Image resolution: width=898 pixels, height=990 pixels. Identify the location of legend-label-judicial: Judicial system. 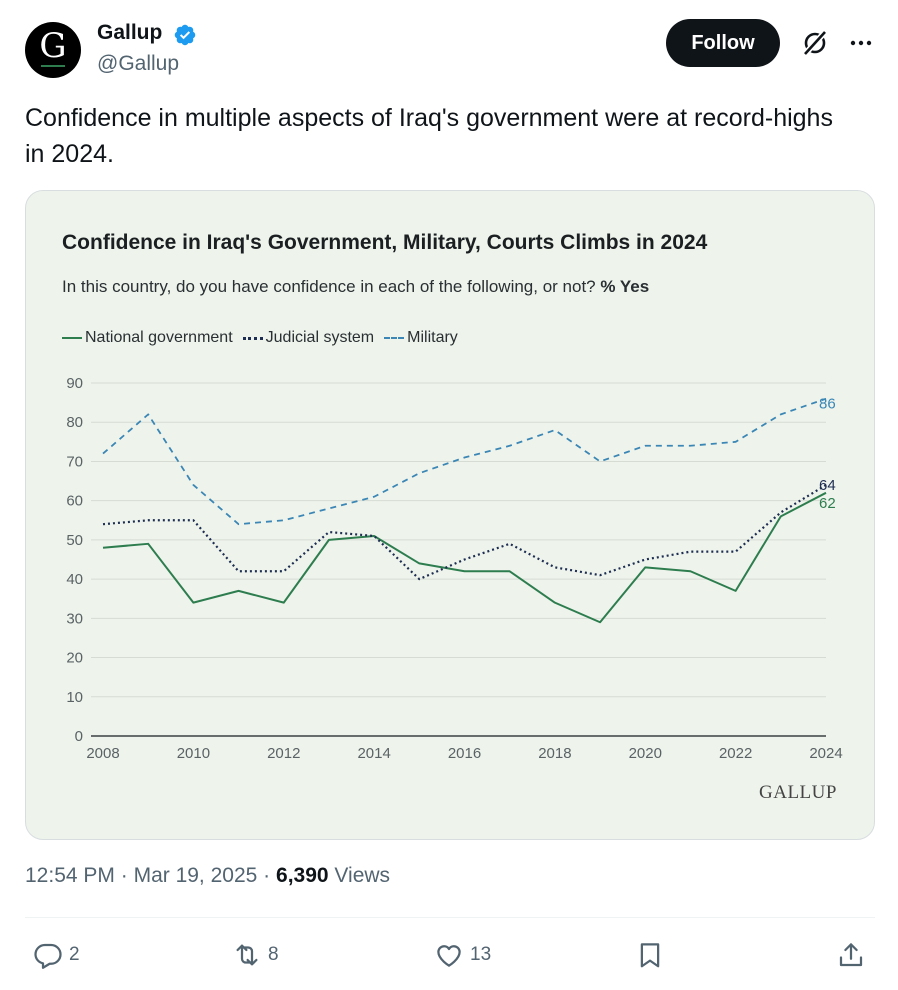
(320, 337).